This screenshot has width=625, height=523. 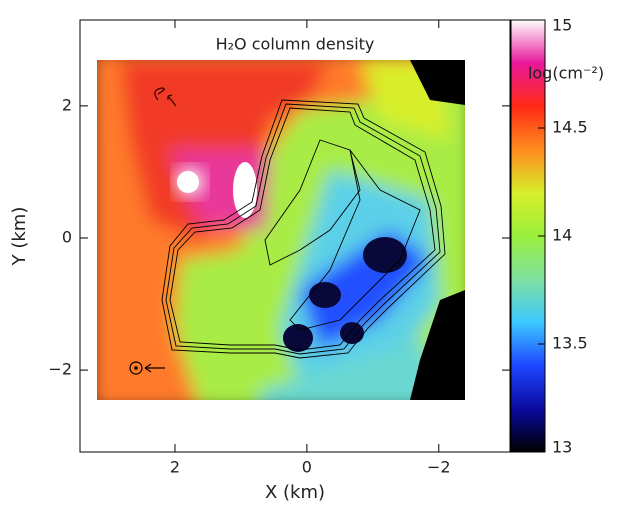 What do you see at coordinates (562, 447) in the screenshot?
I see `colorbar-tick-label: 13` at bounding box center [562, 447].